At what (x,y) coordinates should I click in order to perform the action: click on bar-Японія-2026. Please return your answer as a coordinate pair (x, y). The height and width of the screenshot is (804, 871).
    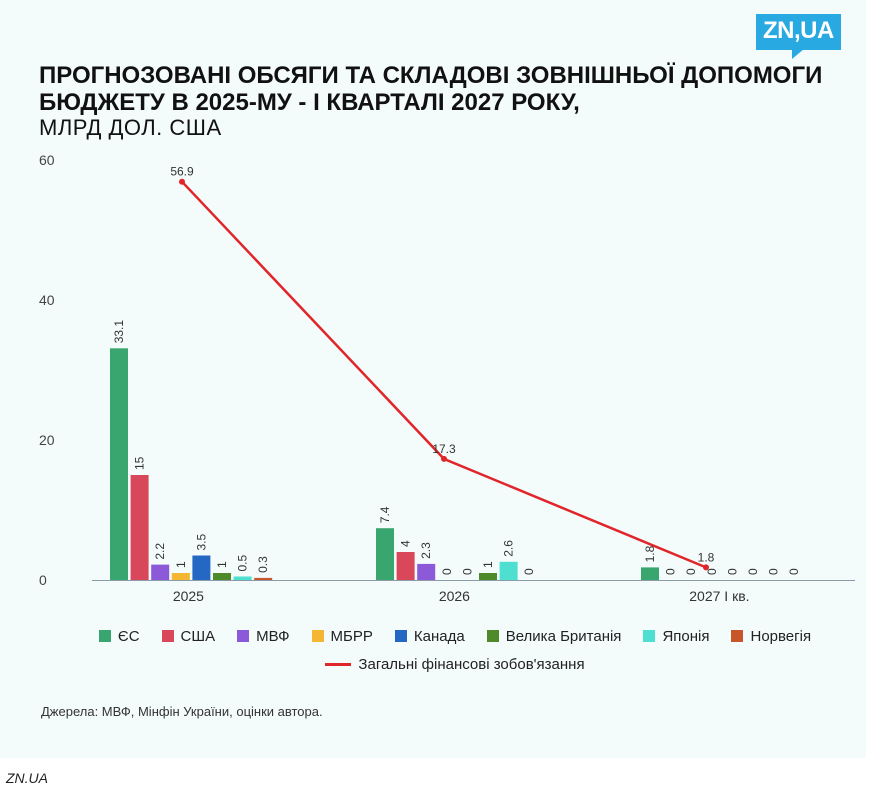
    Looking at the image, I should click on (508, 570).